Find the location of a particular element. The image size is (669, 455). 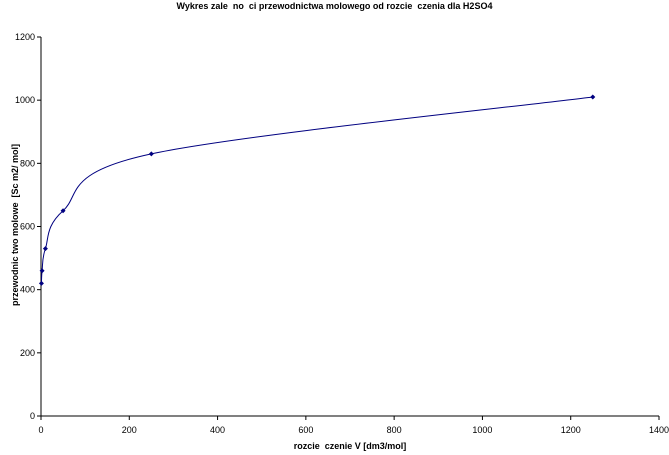

x-tick-label: 600 is located at coordinates (305, 430).